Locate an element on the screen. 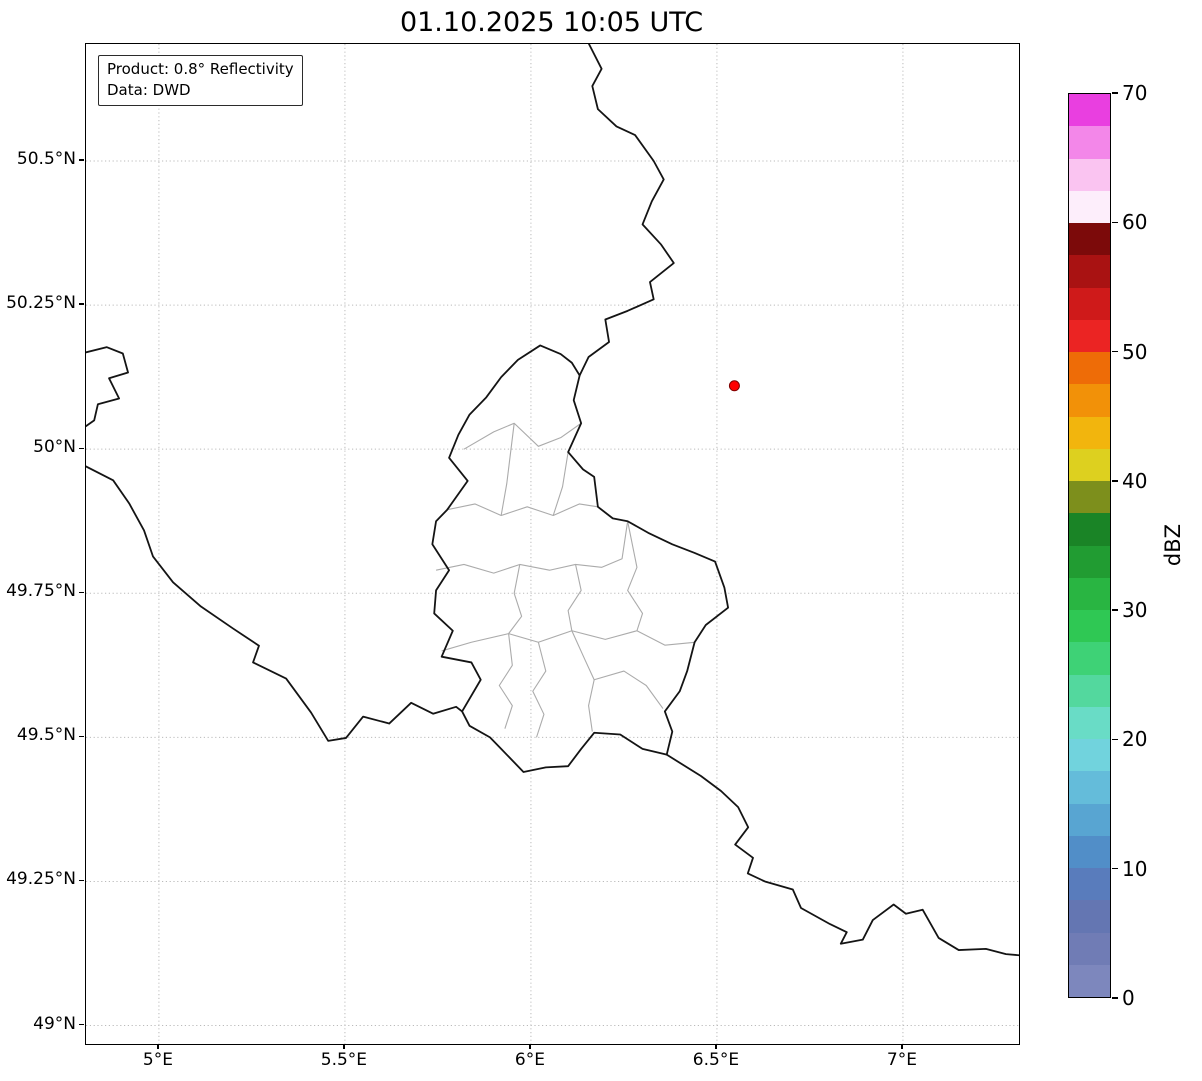 Image resolution: width=1202 pixels, height=1081 pixels. product-annotation-line1: Product: 0.8° Reflectivity is located at coordinates (200, 69).